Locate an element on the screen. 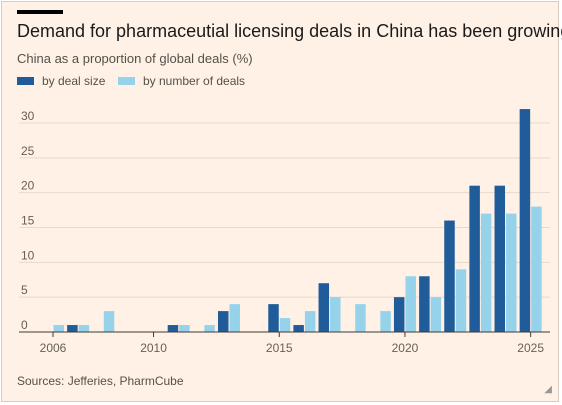 This screenshot has width=562, height=405. bar-number-of-deals-2023 is located at coordinates (486, 272).